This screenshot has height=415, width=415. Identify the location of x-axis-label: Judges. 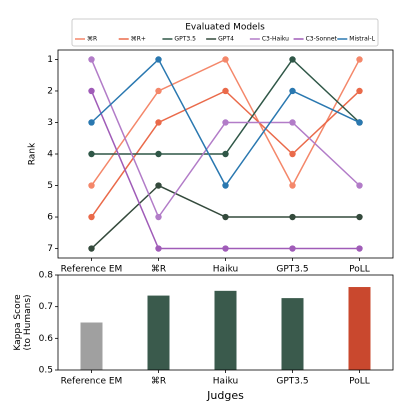
(225, 395).